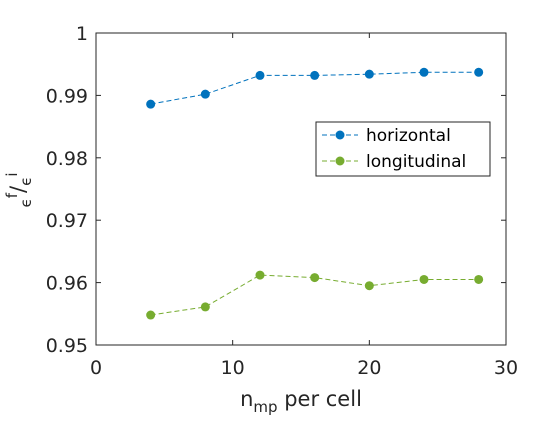  What do you see at coordinates (82, 34) in the screenshot?
I see `y-tick-label: 1` at bounding box center [82, 34].